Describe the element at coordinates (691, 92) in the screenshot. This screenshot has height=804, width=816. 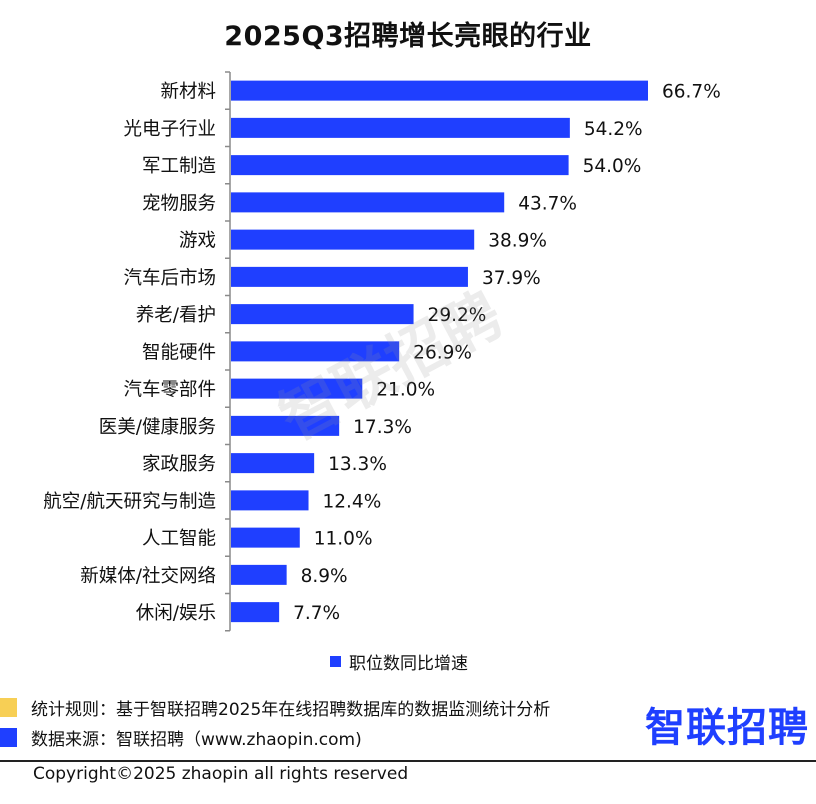
I see `data-label: 66.7%` at that location.